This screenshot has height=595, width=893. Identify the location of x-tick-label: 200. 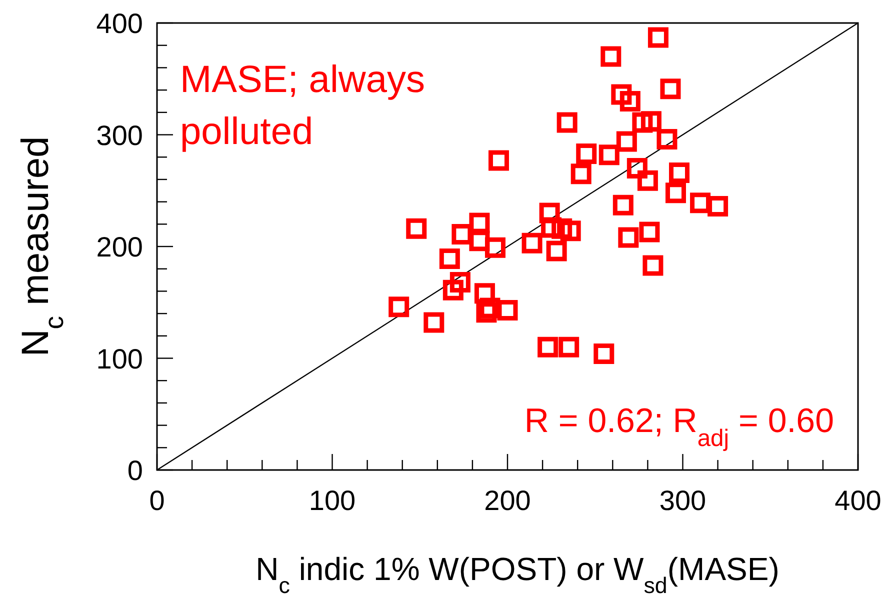
(507, 500).